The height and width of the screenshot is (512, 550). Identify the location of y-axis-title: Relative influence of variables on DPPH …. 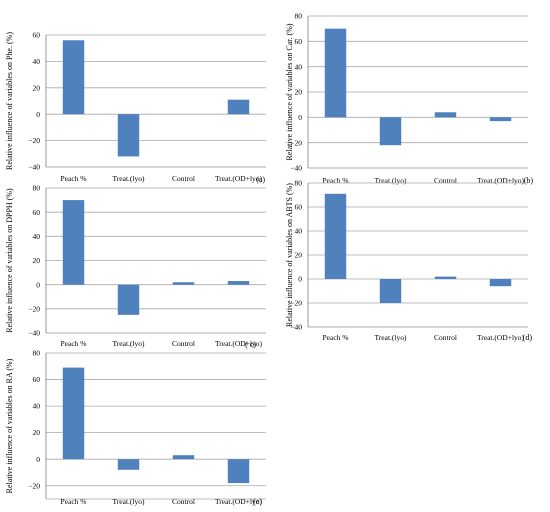
(9, 260).